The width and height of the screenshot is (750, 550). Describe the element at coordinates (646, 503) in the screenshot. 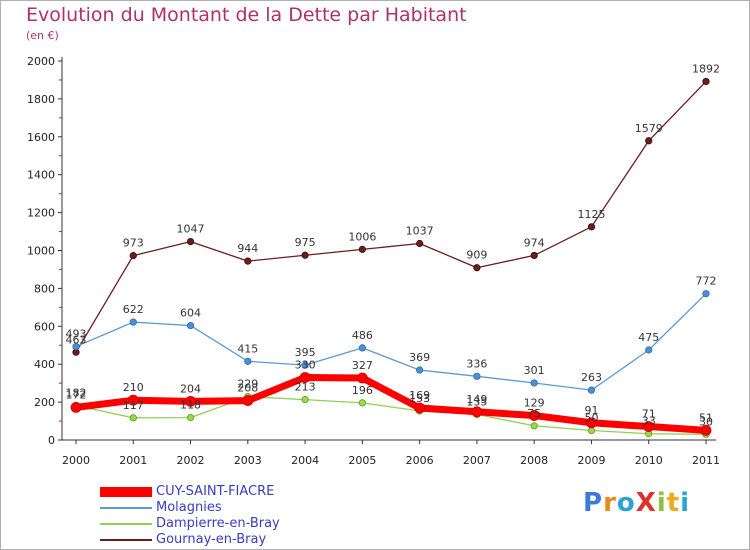

I see `logo-letter: X` at that location.